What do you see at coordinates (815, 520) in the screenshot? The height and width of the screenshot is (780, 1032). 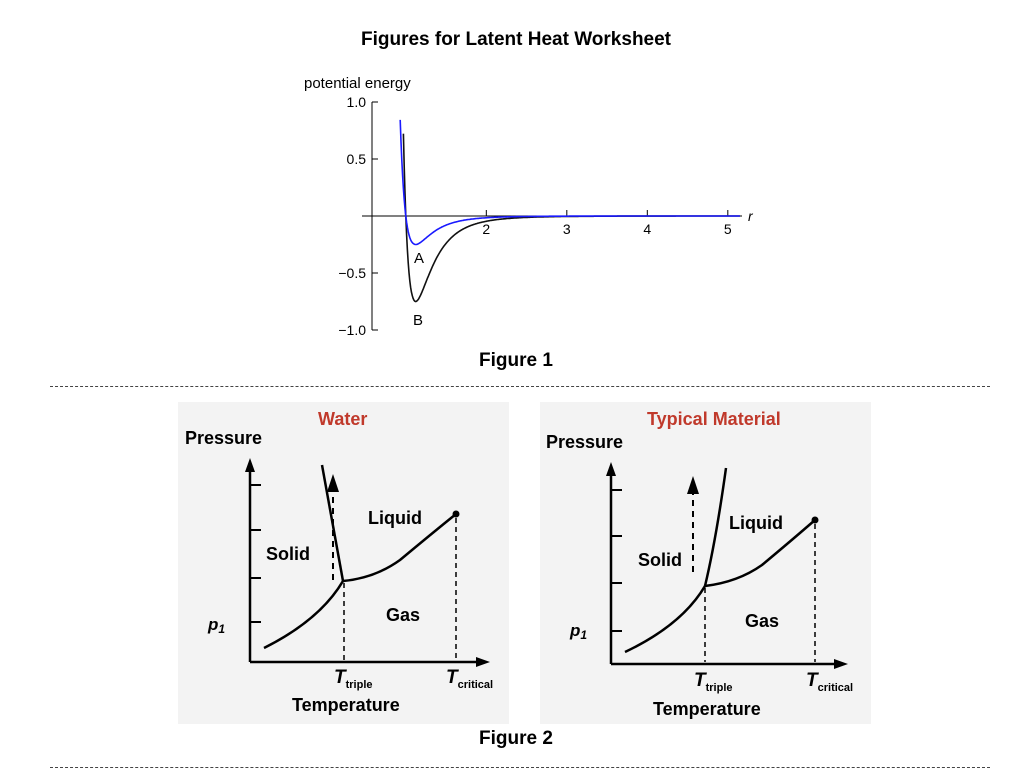 I see `typical-critical-point` at bounding box center [815, 520].